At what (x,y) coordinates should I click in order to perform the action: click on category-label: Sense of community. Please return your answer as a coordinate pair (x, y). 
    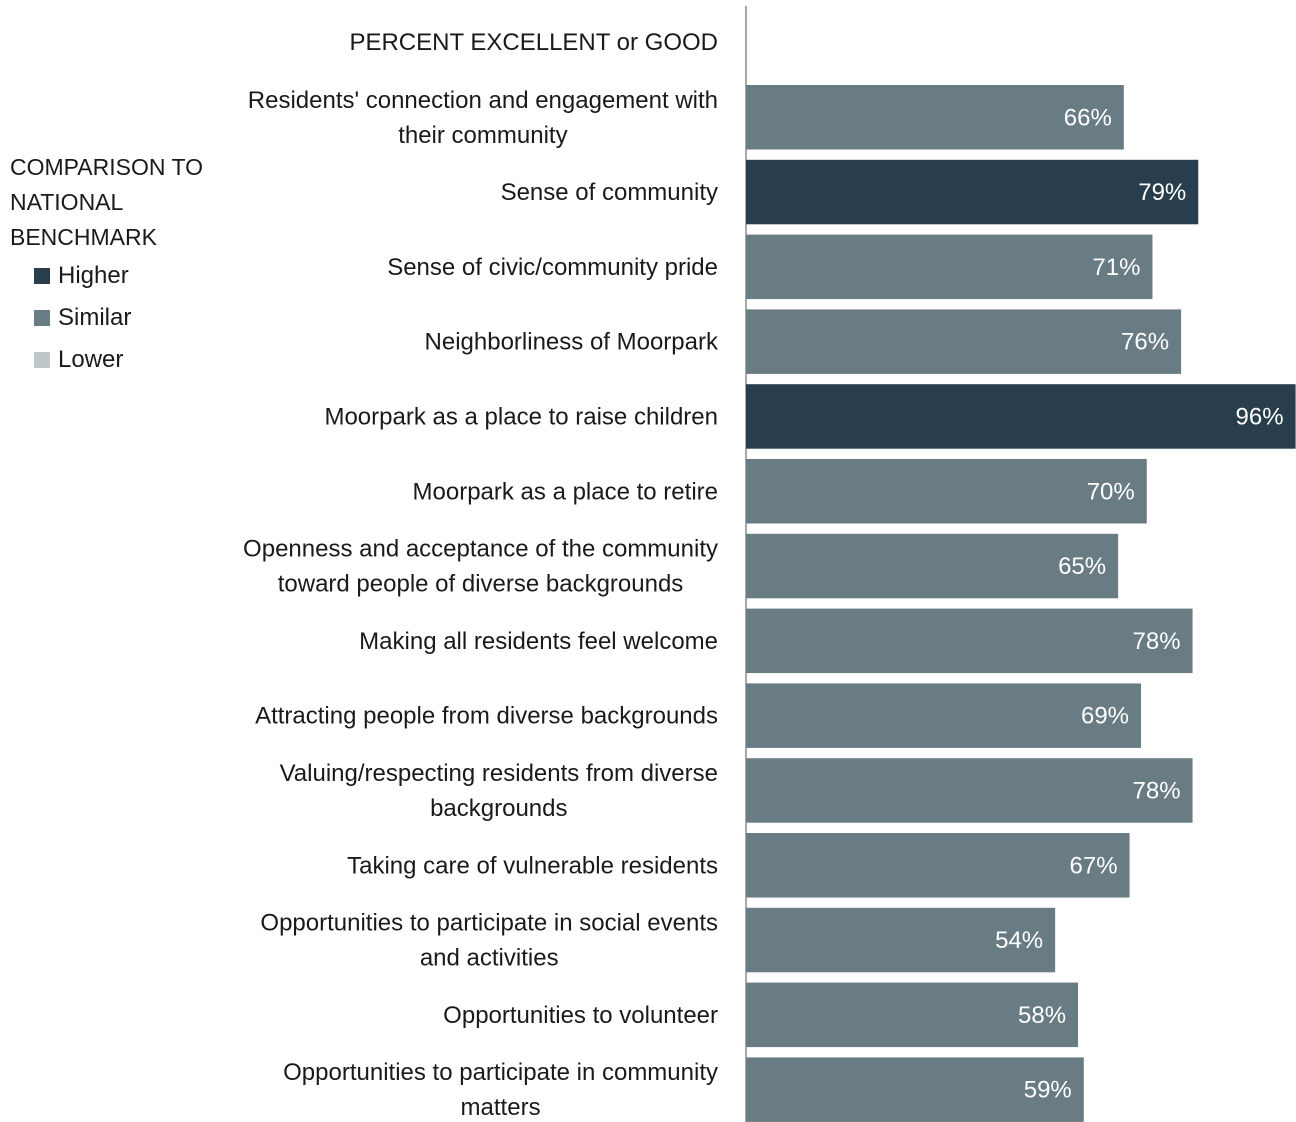
    Looking at the image, I should click on (609, 192).